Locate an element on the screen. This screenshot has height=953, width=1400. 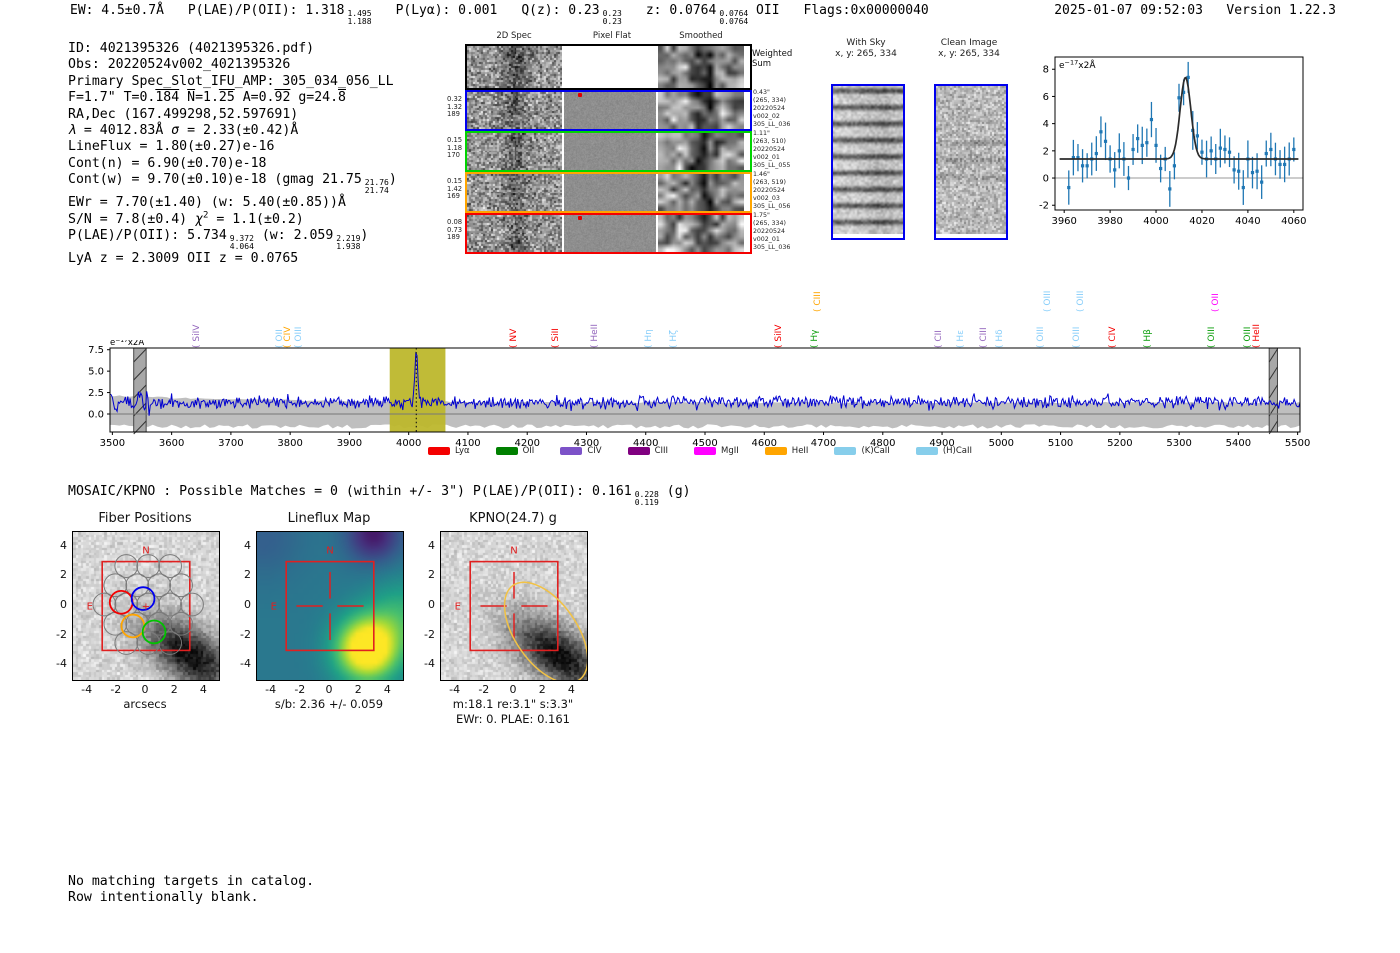
emission-line-label: ( Hγ is located at coordinates (814, 338).